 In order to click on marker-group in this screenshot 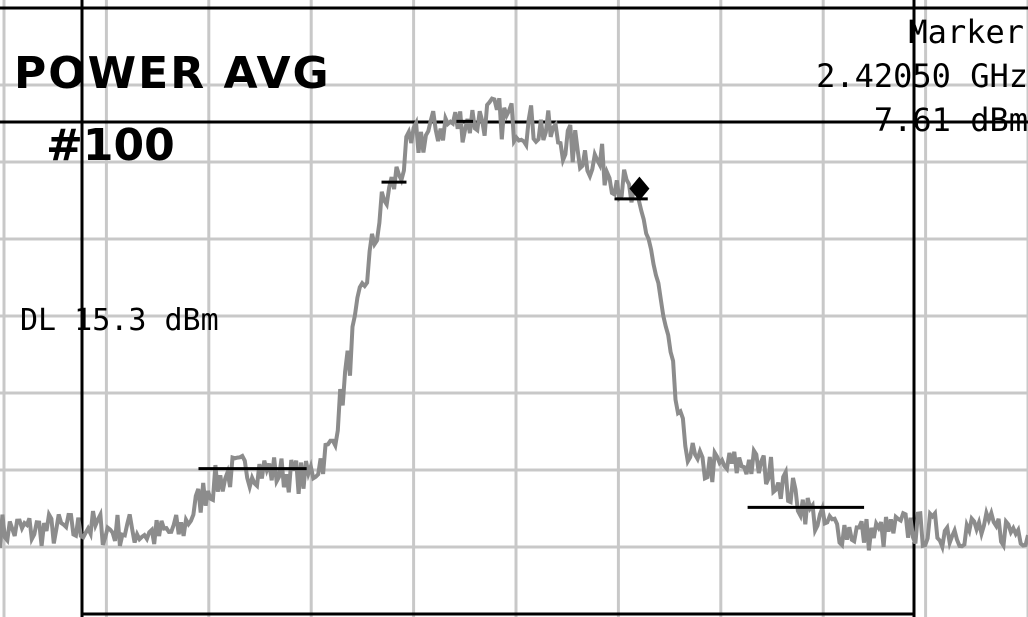, I will do `click(639, 188)`.